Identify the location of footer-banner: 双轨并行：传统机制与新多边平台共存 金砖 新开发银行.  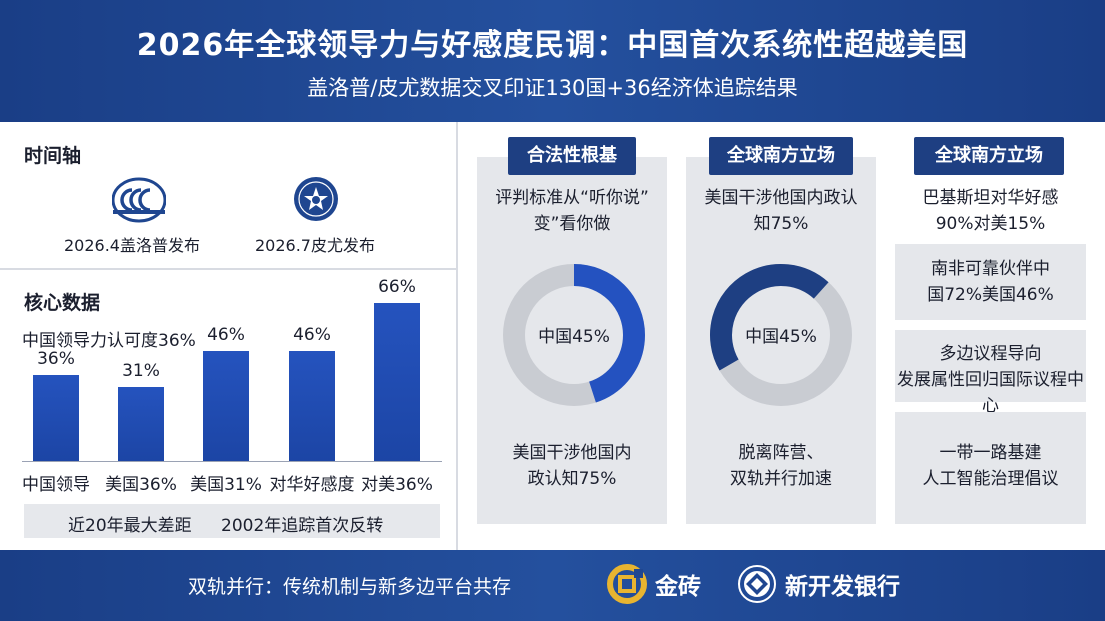
(552, 585).